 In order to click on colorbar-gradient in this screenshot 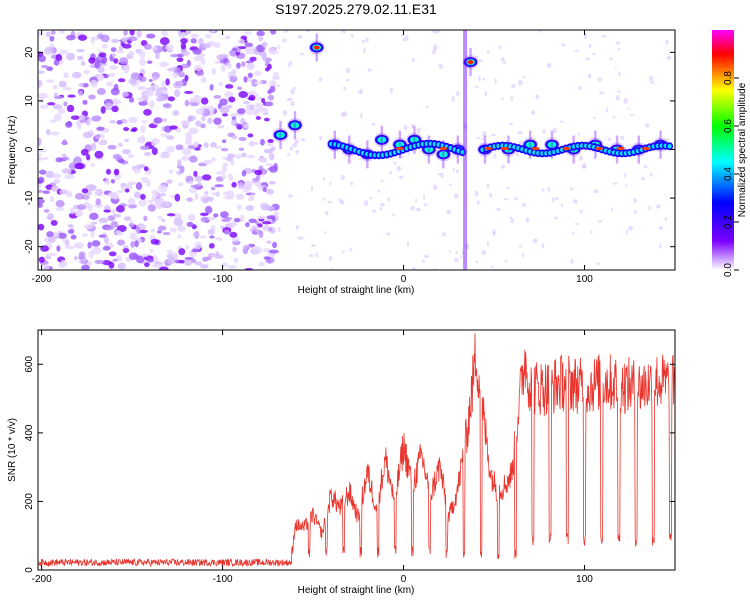, I will do `click(723, 150)`.